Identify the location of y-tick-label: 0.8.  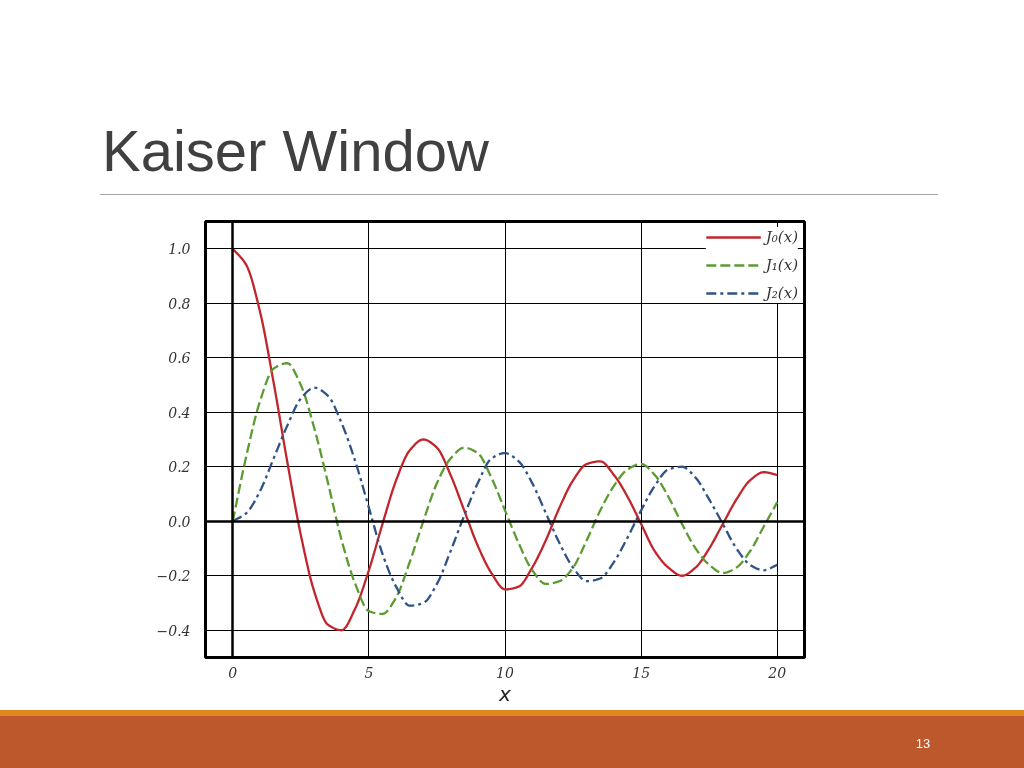
(179, 303).